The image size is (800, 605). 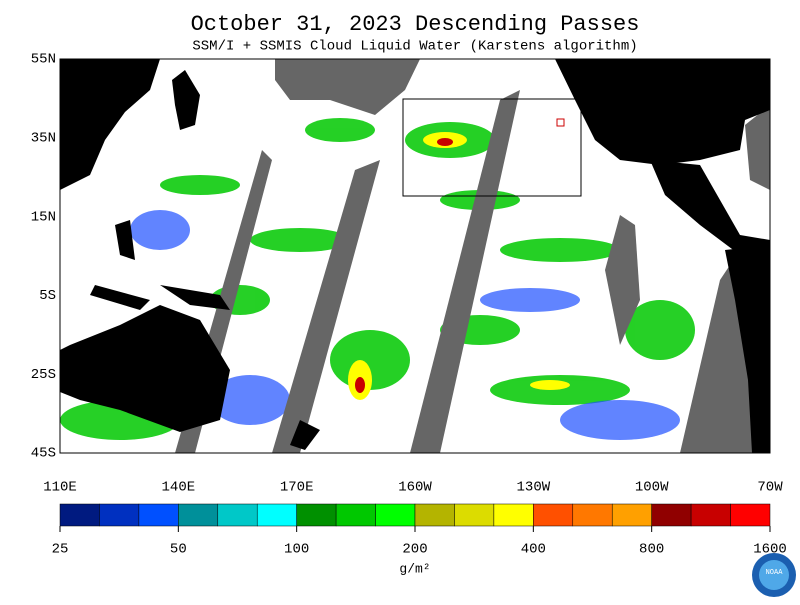 I want to click on lon-label: 140E, so click(x=179, y=488).